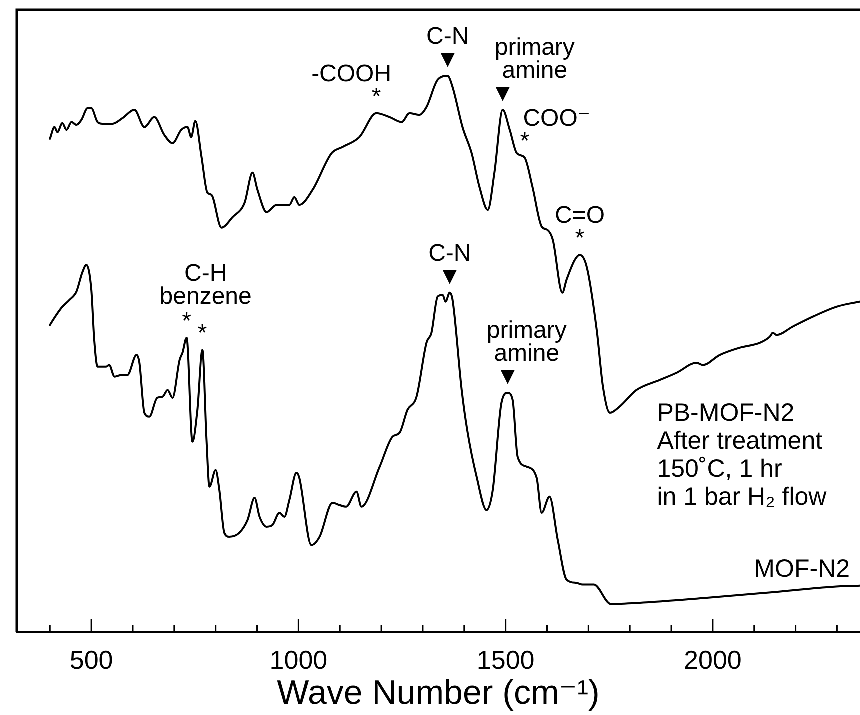  What do you see at coordinates (726, 412) in the screenshot?
I see `series-label: PB-MOF-N2` at bounding box center [726, 412].